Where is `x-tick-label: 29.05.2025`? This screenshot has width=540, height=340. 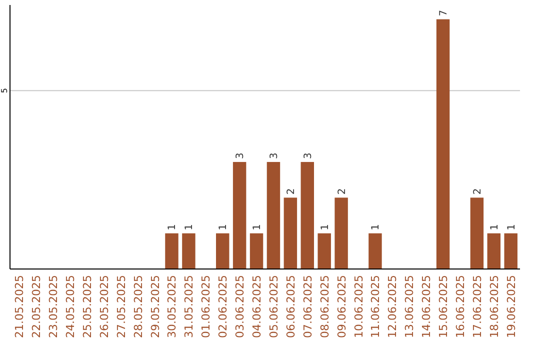
x-tick-label: 29.05.2025 is located at coordinates (155, 306).